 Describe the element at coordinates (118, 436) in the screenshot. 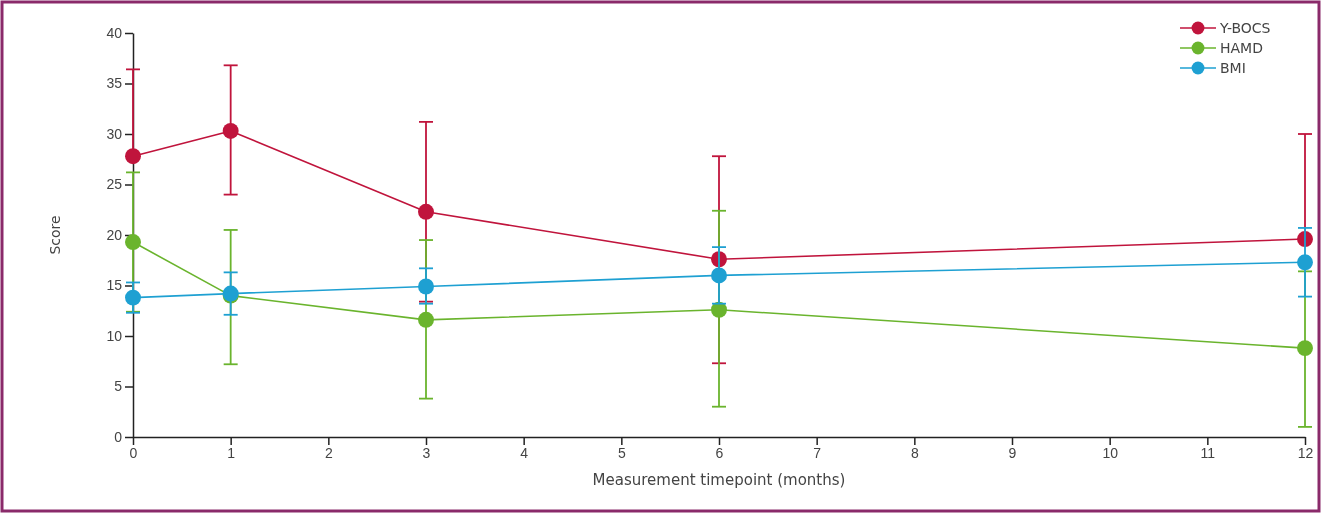

I see `y-tick-label: 0` at that location.